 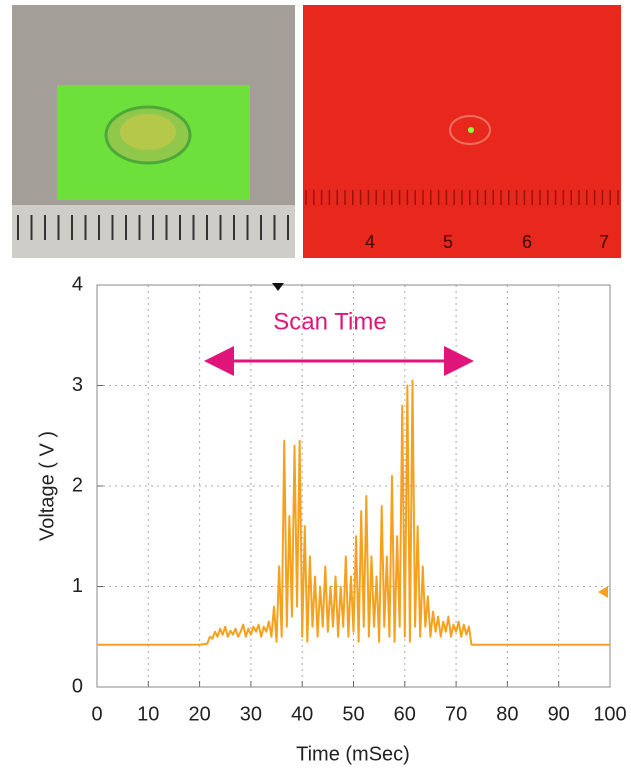 What do you see at coordinates (77, 586) in the screenshot?
I see `y-tick-label: 1` at bounding box center [77, 586].